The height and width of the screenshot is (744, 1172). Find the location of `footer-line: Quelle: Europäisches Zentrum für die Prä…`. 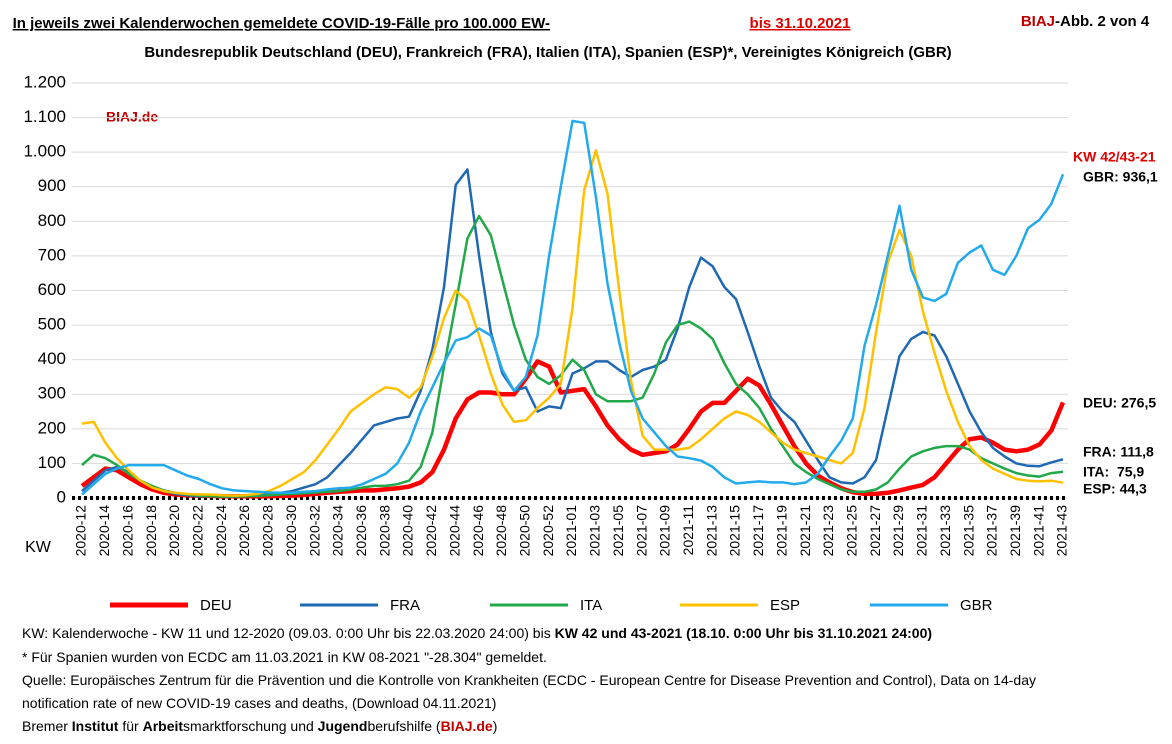

footer-line: Quelle: Europäisches Zentrum für die Prä… is located at coordinates (529, 680).